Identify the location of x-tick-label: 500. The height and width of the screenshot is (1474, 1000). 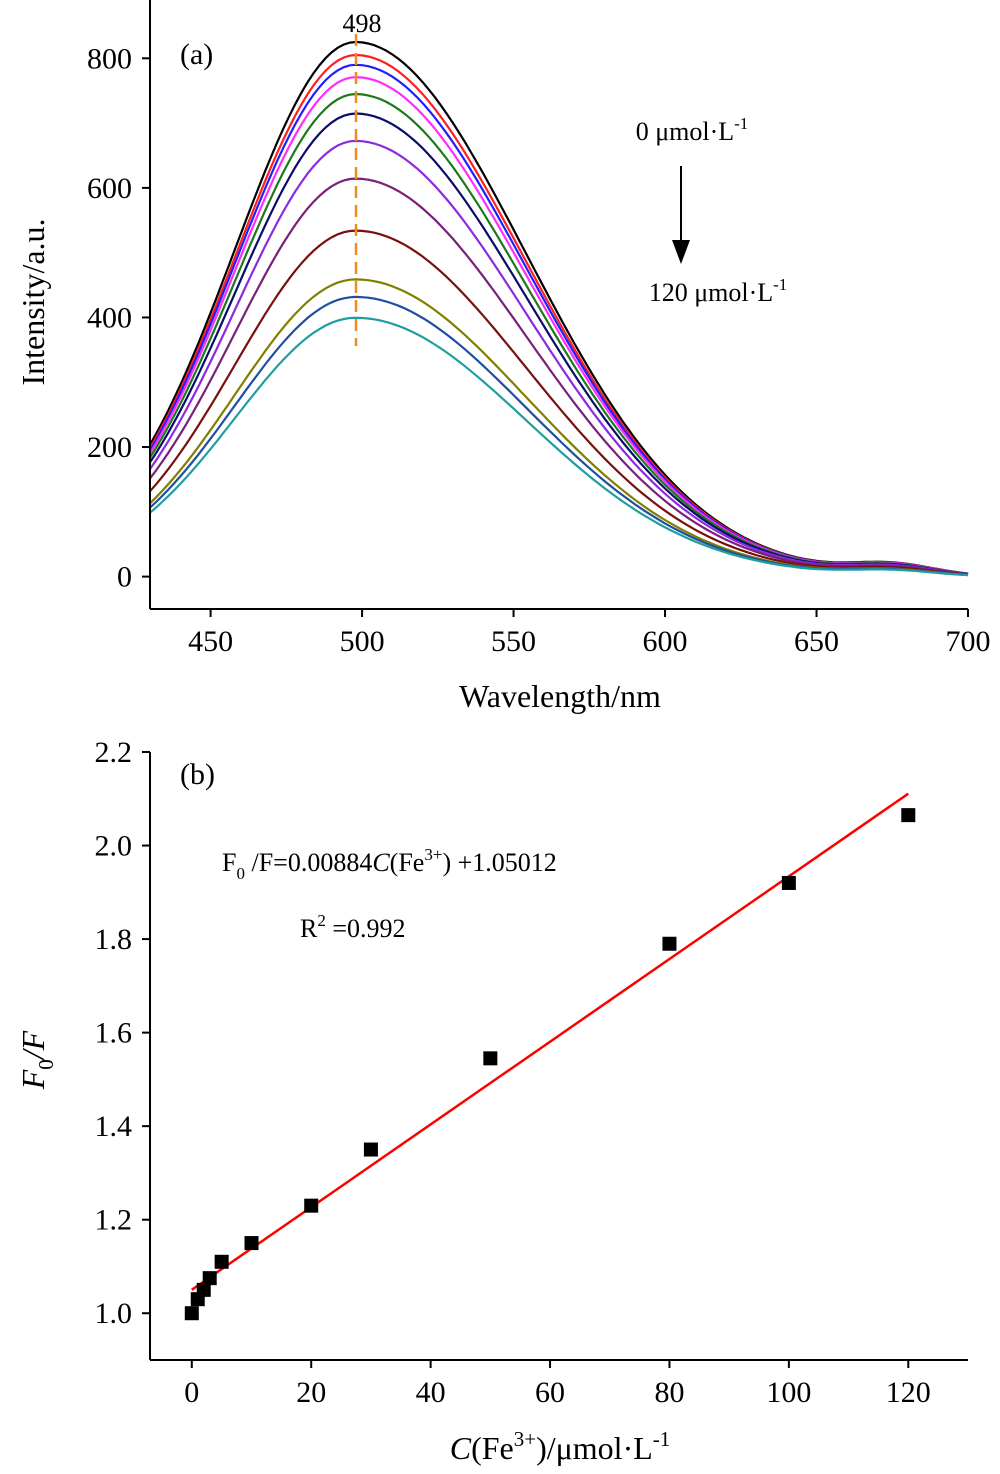
(362, 641).